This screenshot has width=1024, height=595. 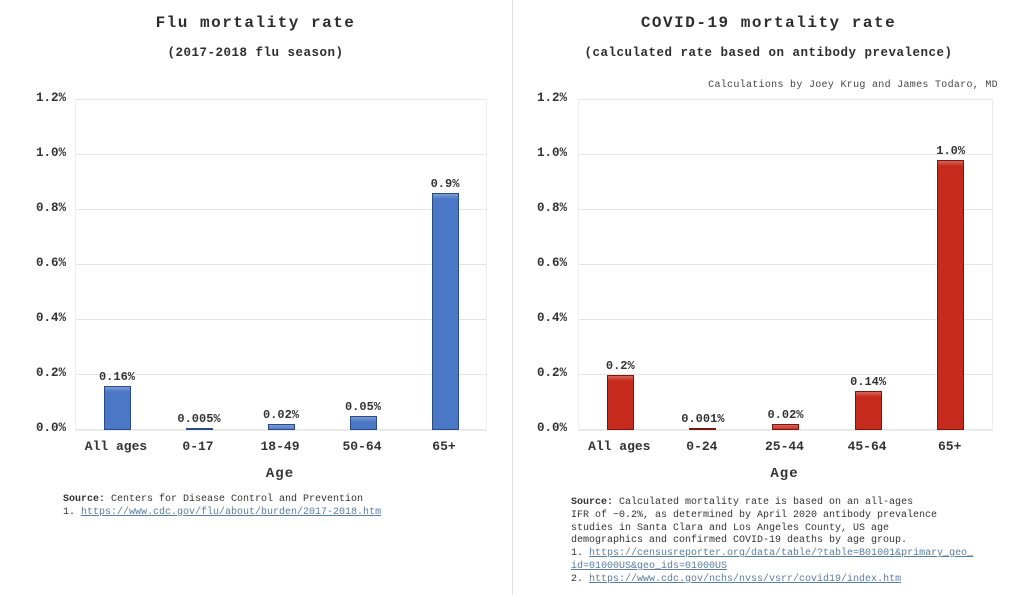 I want to click on x-axis-tick-label: 18-49, so click(x=280, y=446).